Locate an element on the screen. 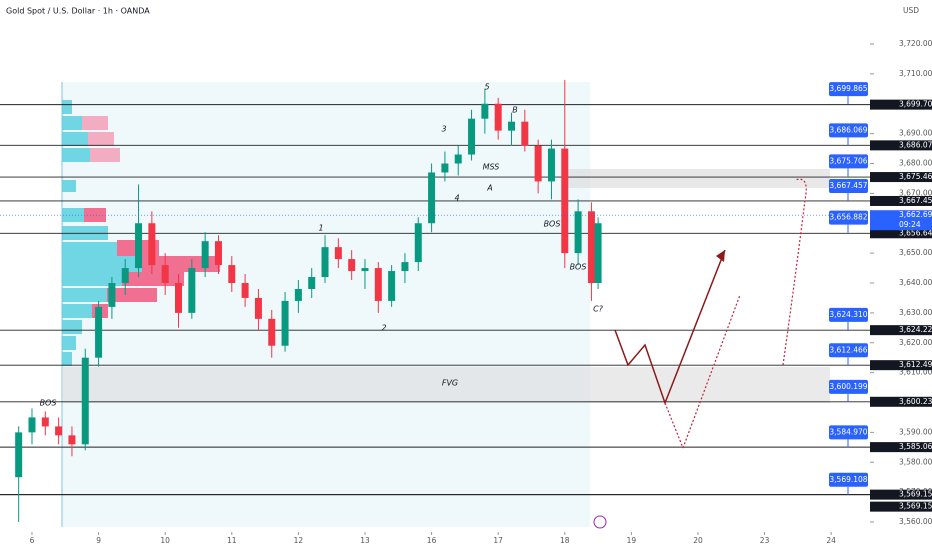 This screenshot has width=932, height=550. y-tick-label: 3,630.000 is located at coordinates (915, 312).